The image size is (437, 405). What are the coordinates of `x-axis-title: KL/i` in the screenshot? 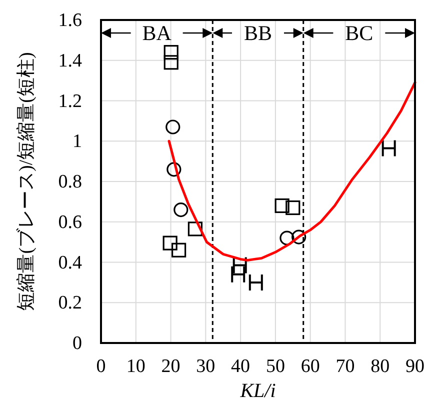 It's located at (257, 391).